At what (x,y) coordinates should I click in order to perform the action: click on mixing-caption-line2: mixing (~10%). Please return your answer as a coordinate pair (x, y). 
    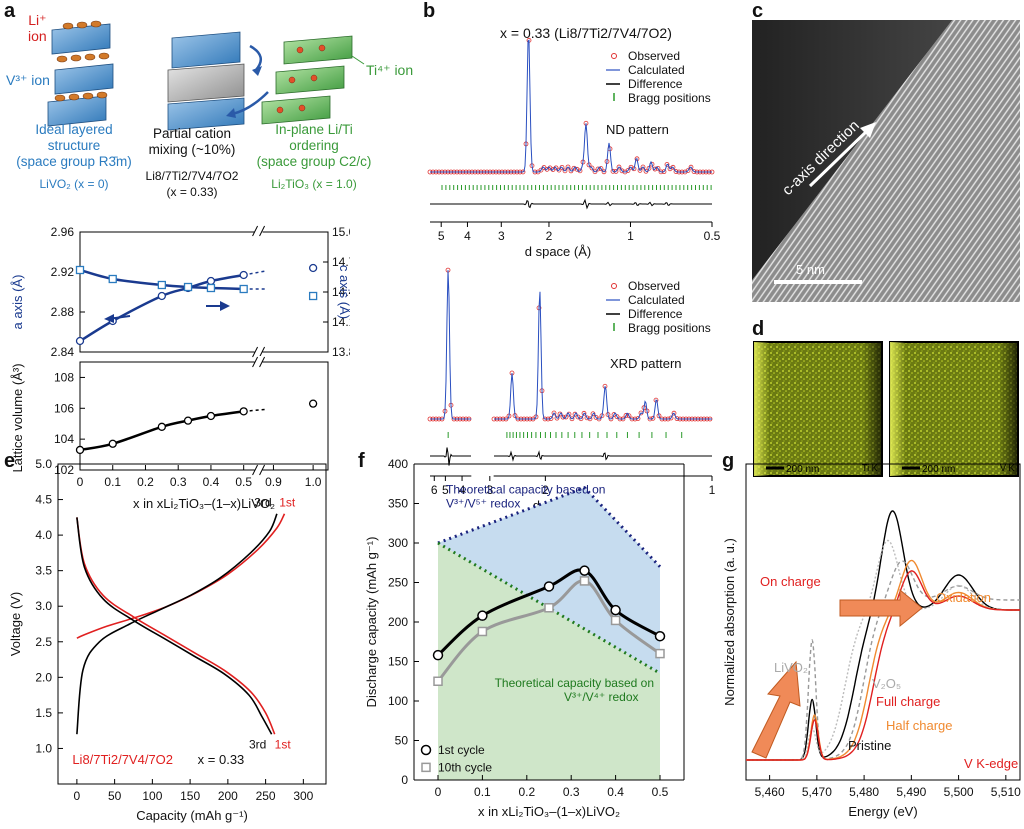
    Looking at the image, I should click on (192, 149).